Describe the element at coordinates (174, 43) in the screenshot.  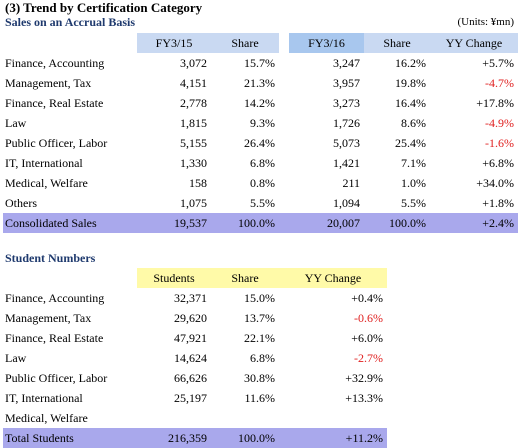
I see `header-fy15: FY3/15` at that location.